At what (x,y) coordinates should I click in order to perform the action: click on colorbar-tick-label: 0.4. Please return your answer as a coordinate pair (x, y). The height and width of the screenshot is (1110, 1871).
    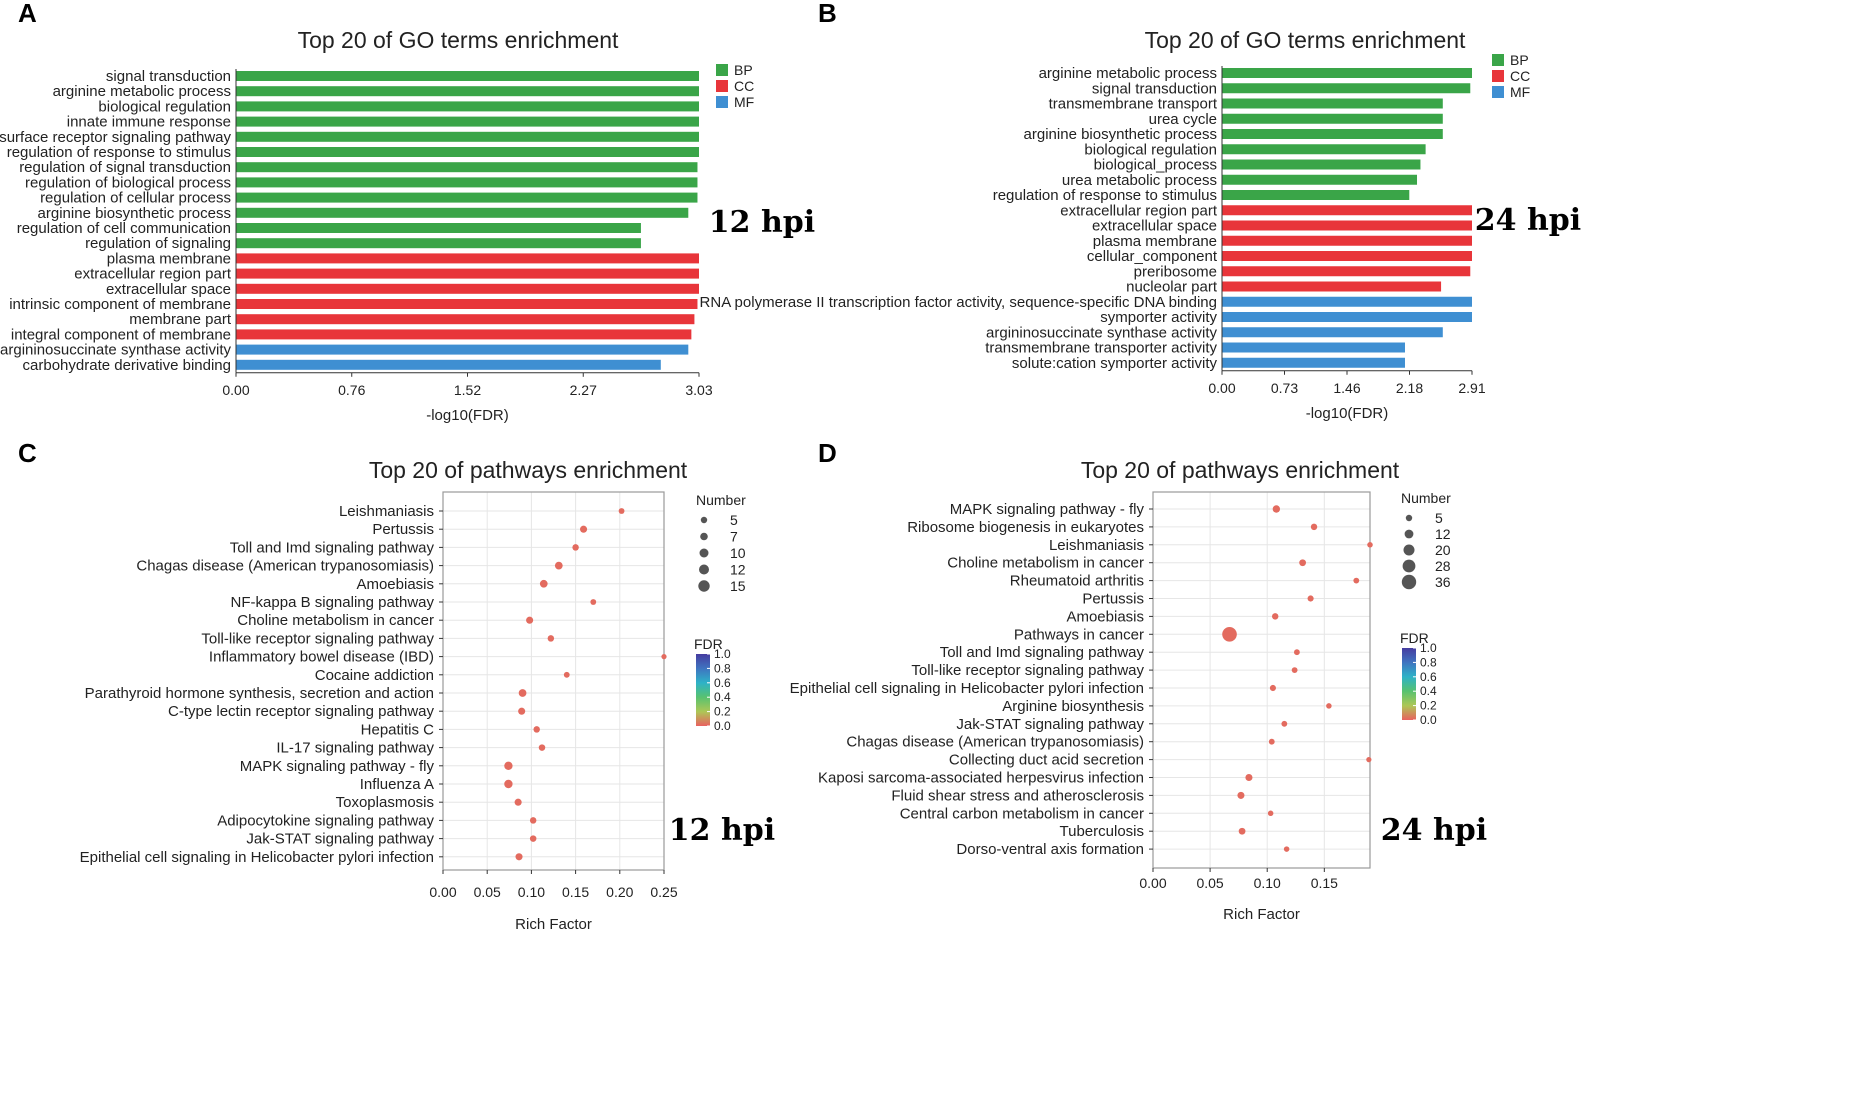
    Looking at the image, I should click on (722, 697).